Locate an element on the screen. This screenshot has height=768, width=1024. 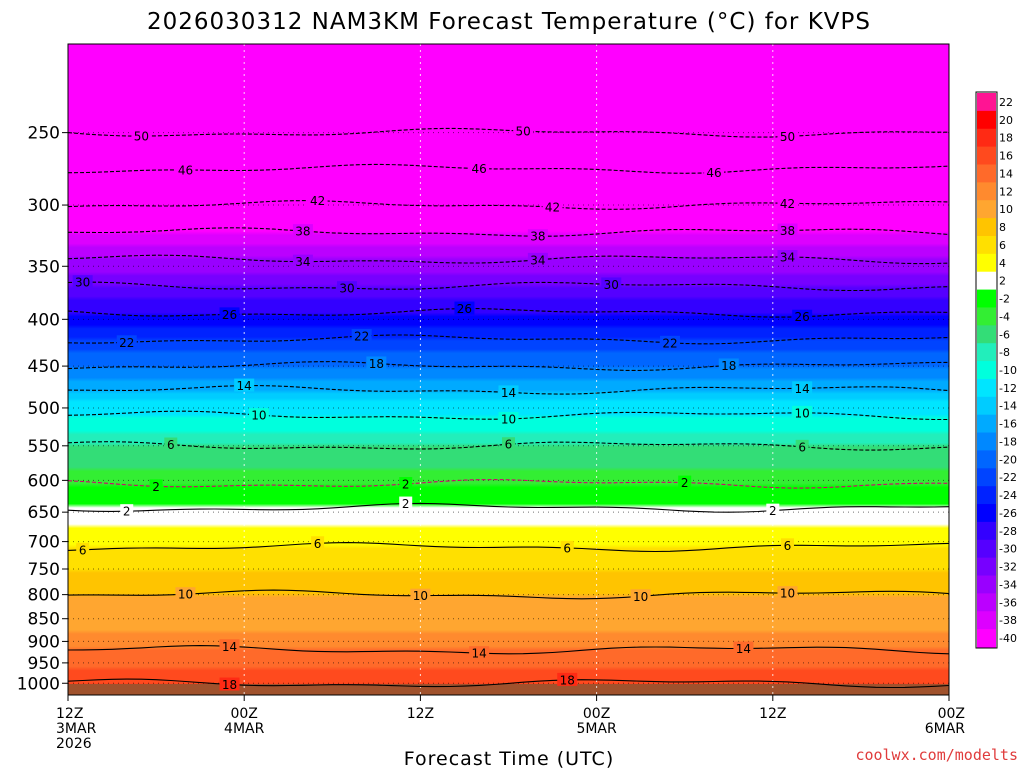
colorbar-label: 2 is located at coordinates (1002, 281).